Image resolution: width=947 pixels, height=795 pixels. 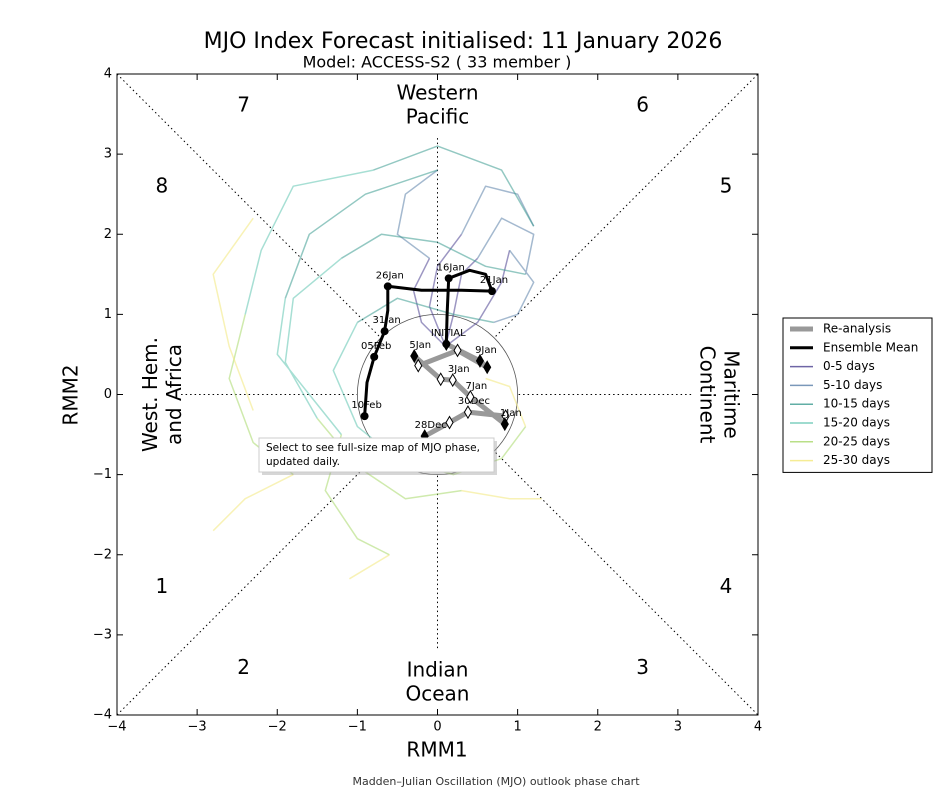 I want to click on point-label: 05Feb, so click(x=376, y=346).